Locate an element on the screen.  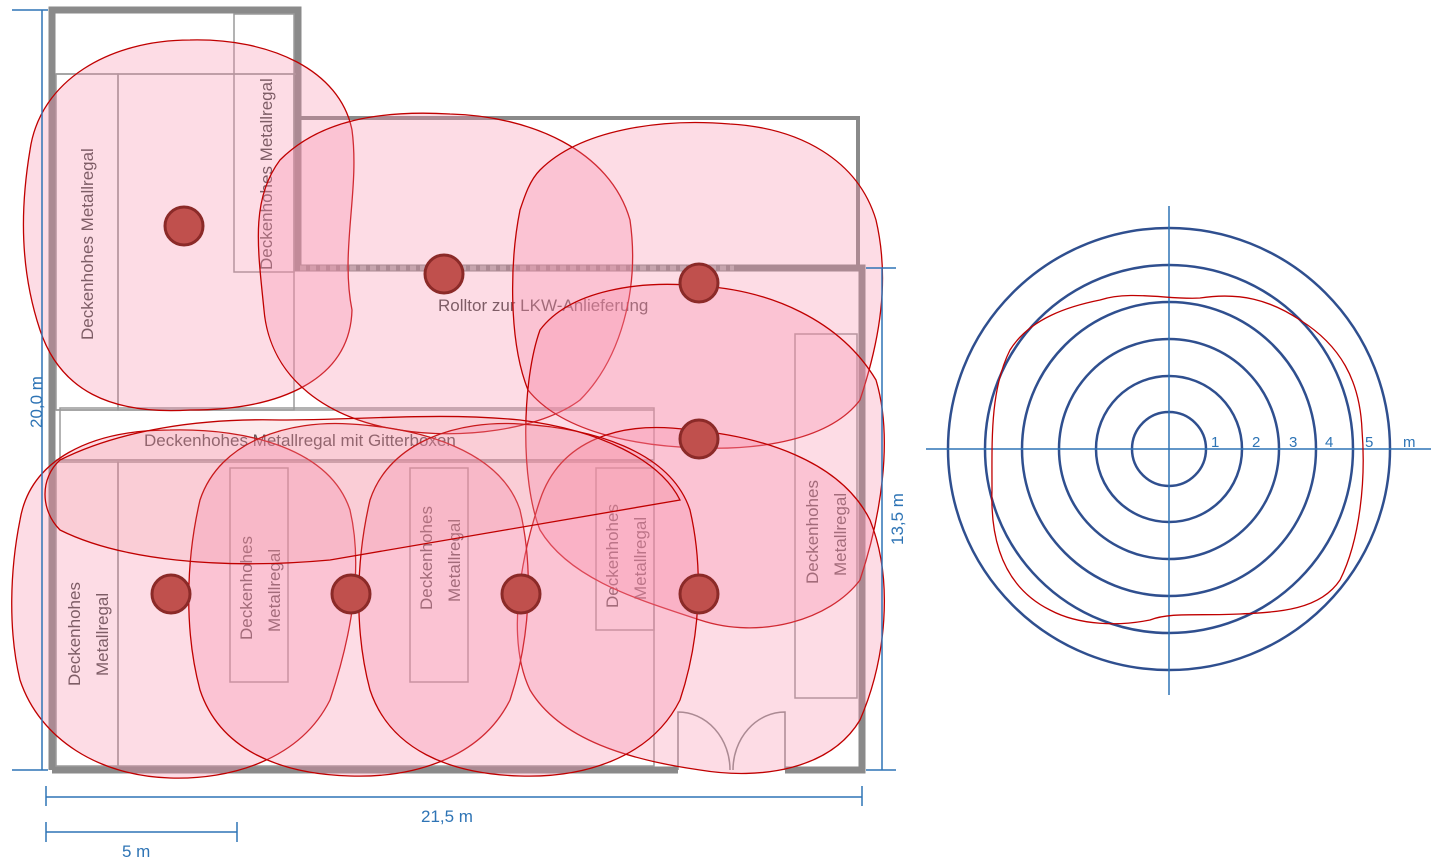
outer-wall-upper is located at coordinates (579, 192).